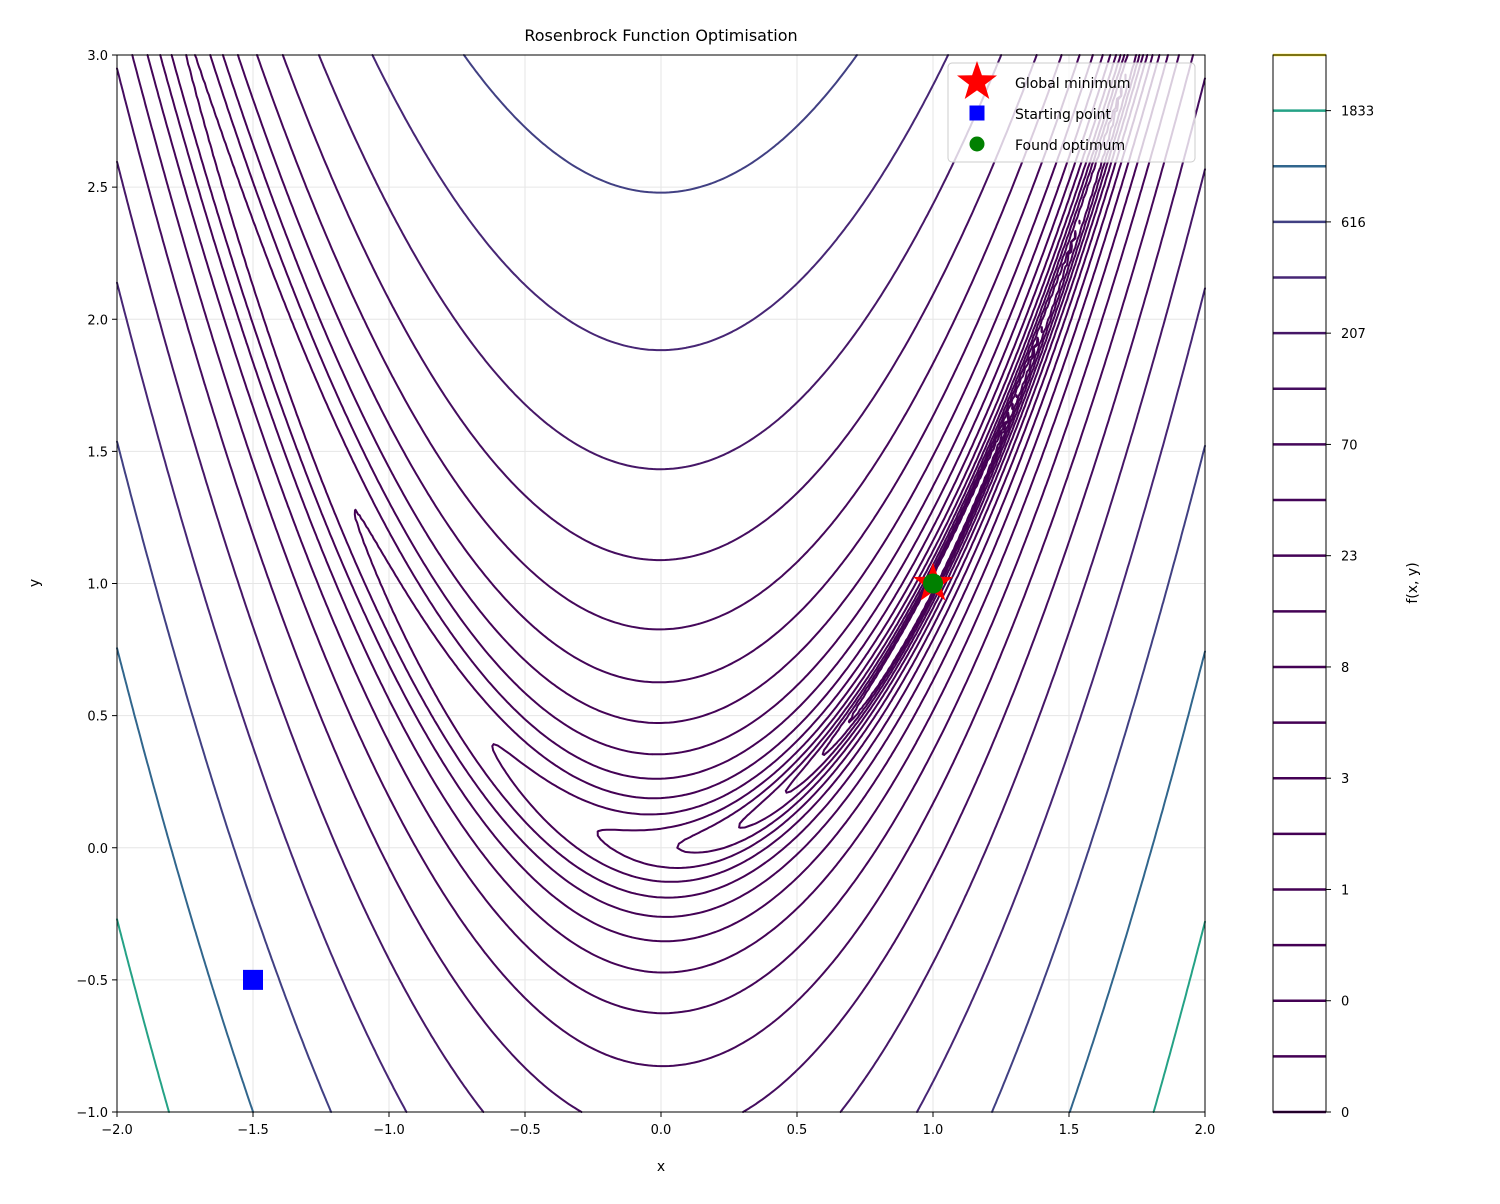 Image resolution: width=1500 pixels, height=1204 pixels. I want to click on y-tick-label: −1.0, so click(92, 1113).